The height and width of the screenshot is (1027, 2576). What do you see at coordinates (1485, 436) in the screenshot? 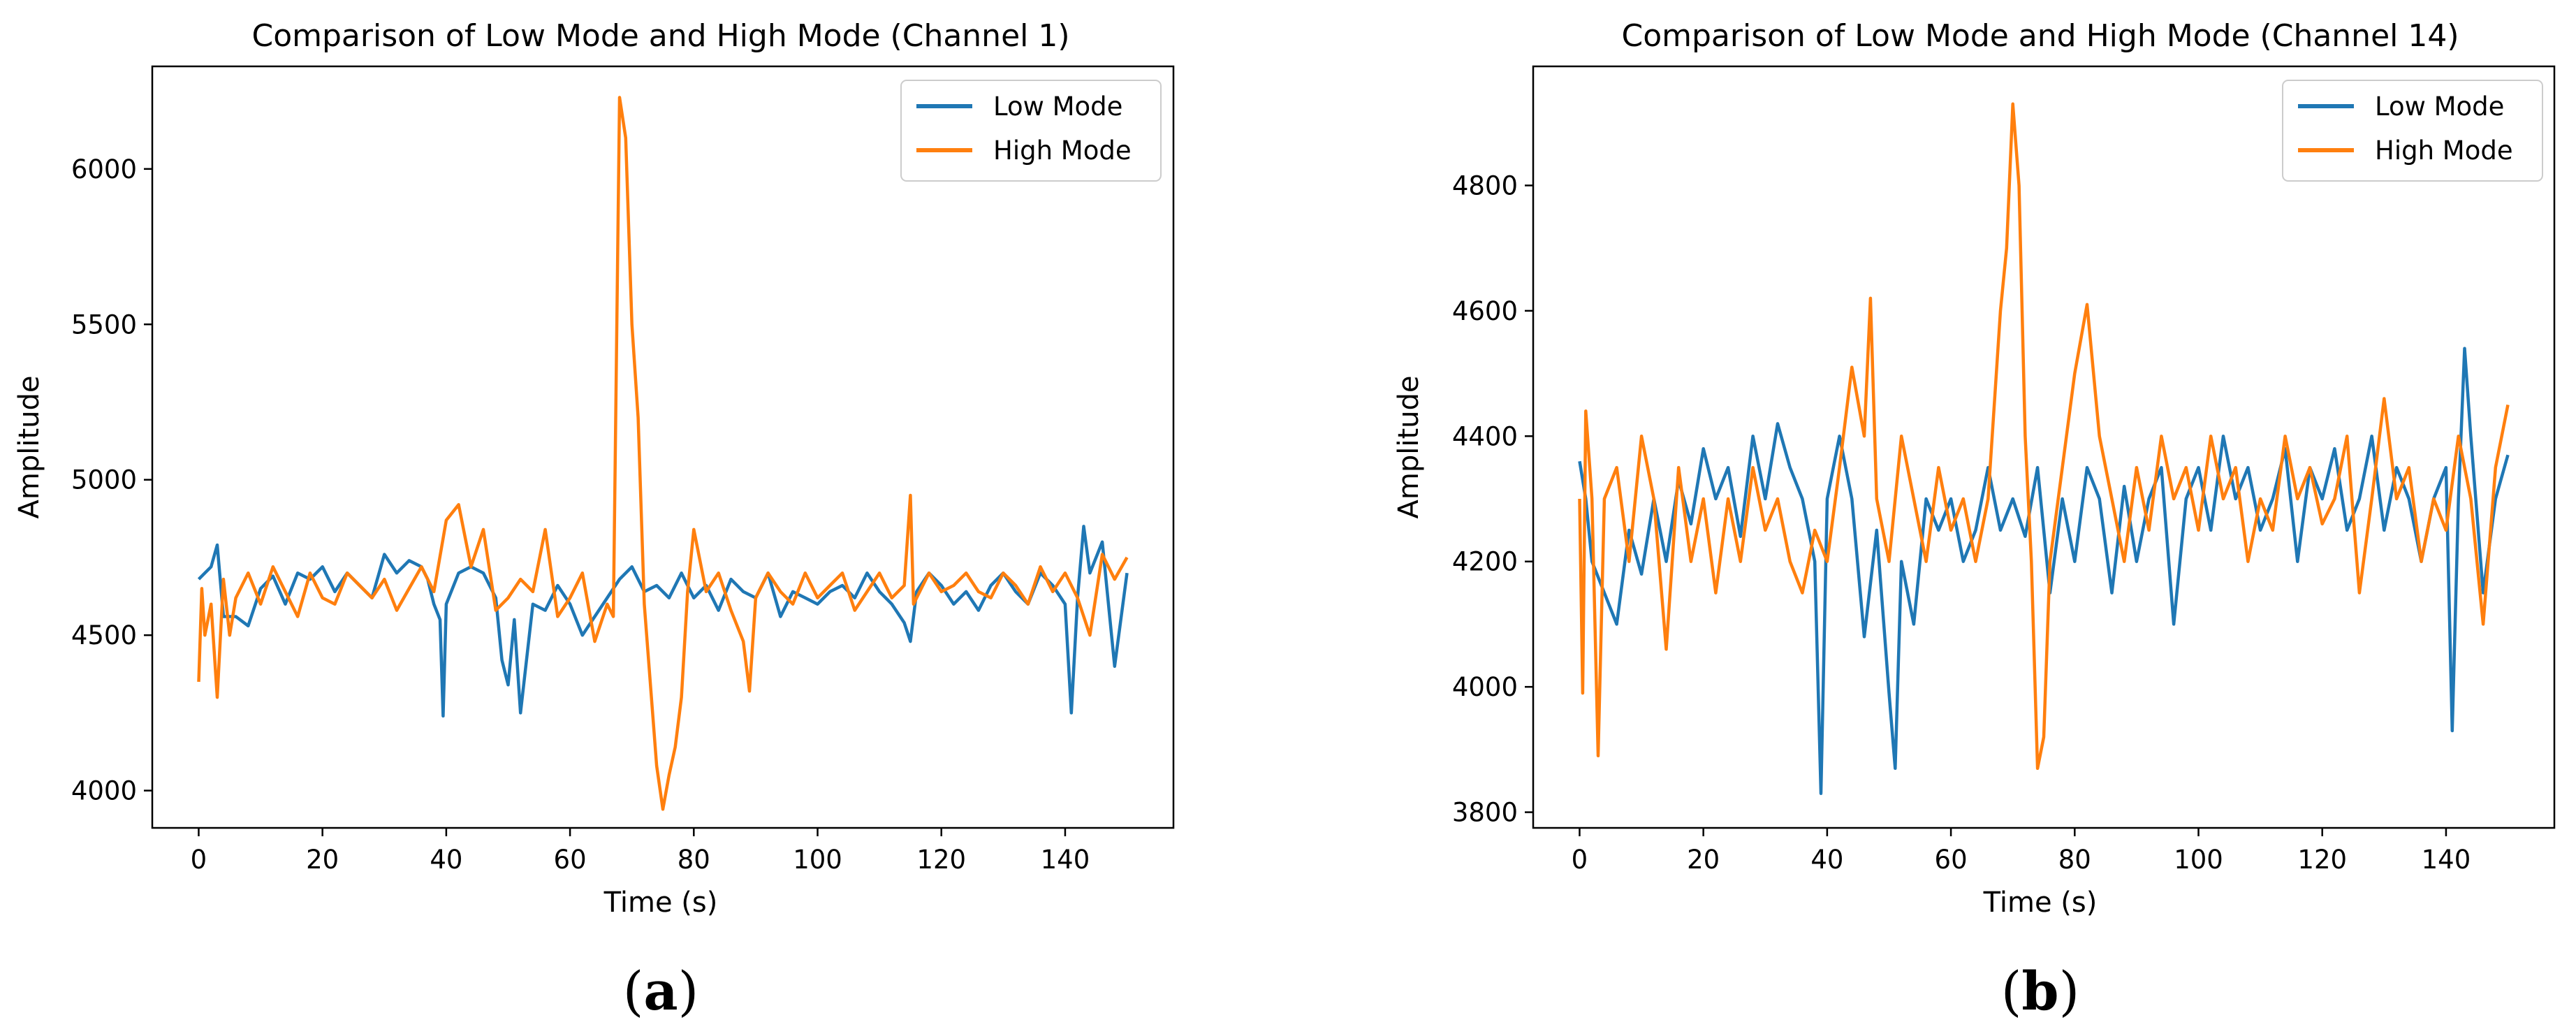
I see `y-tick-label: 4400` at bounding box center [1485, 436].